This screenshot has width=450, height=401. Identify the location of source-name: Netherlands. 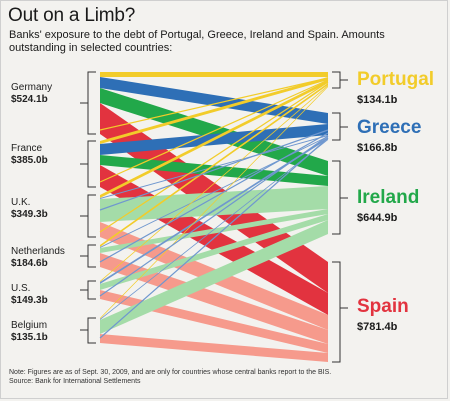
(38, 251).